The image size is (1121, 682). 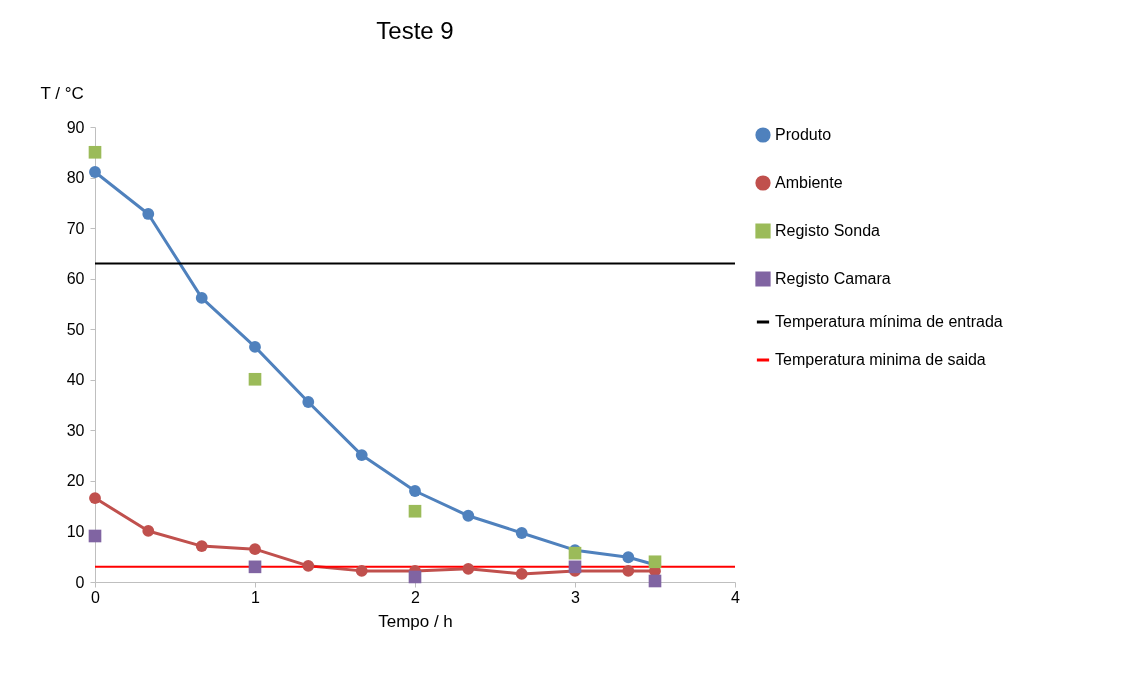 I want to click on y-tick-label: 70, so click(x=75, y=228).